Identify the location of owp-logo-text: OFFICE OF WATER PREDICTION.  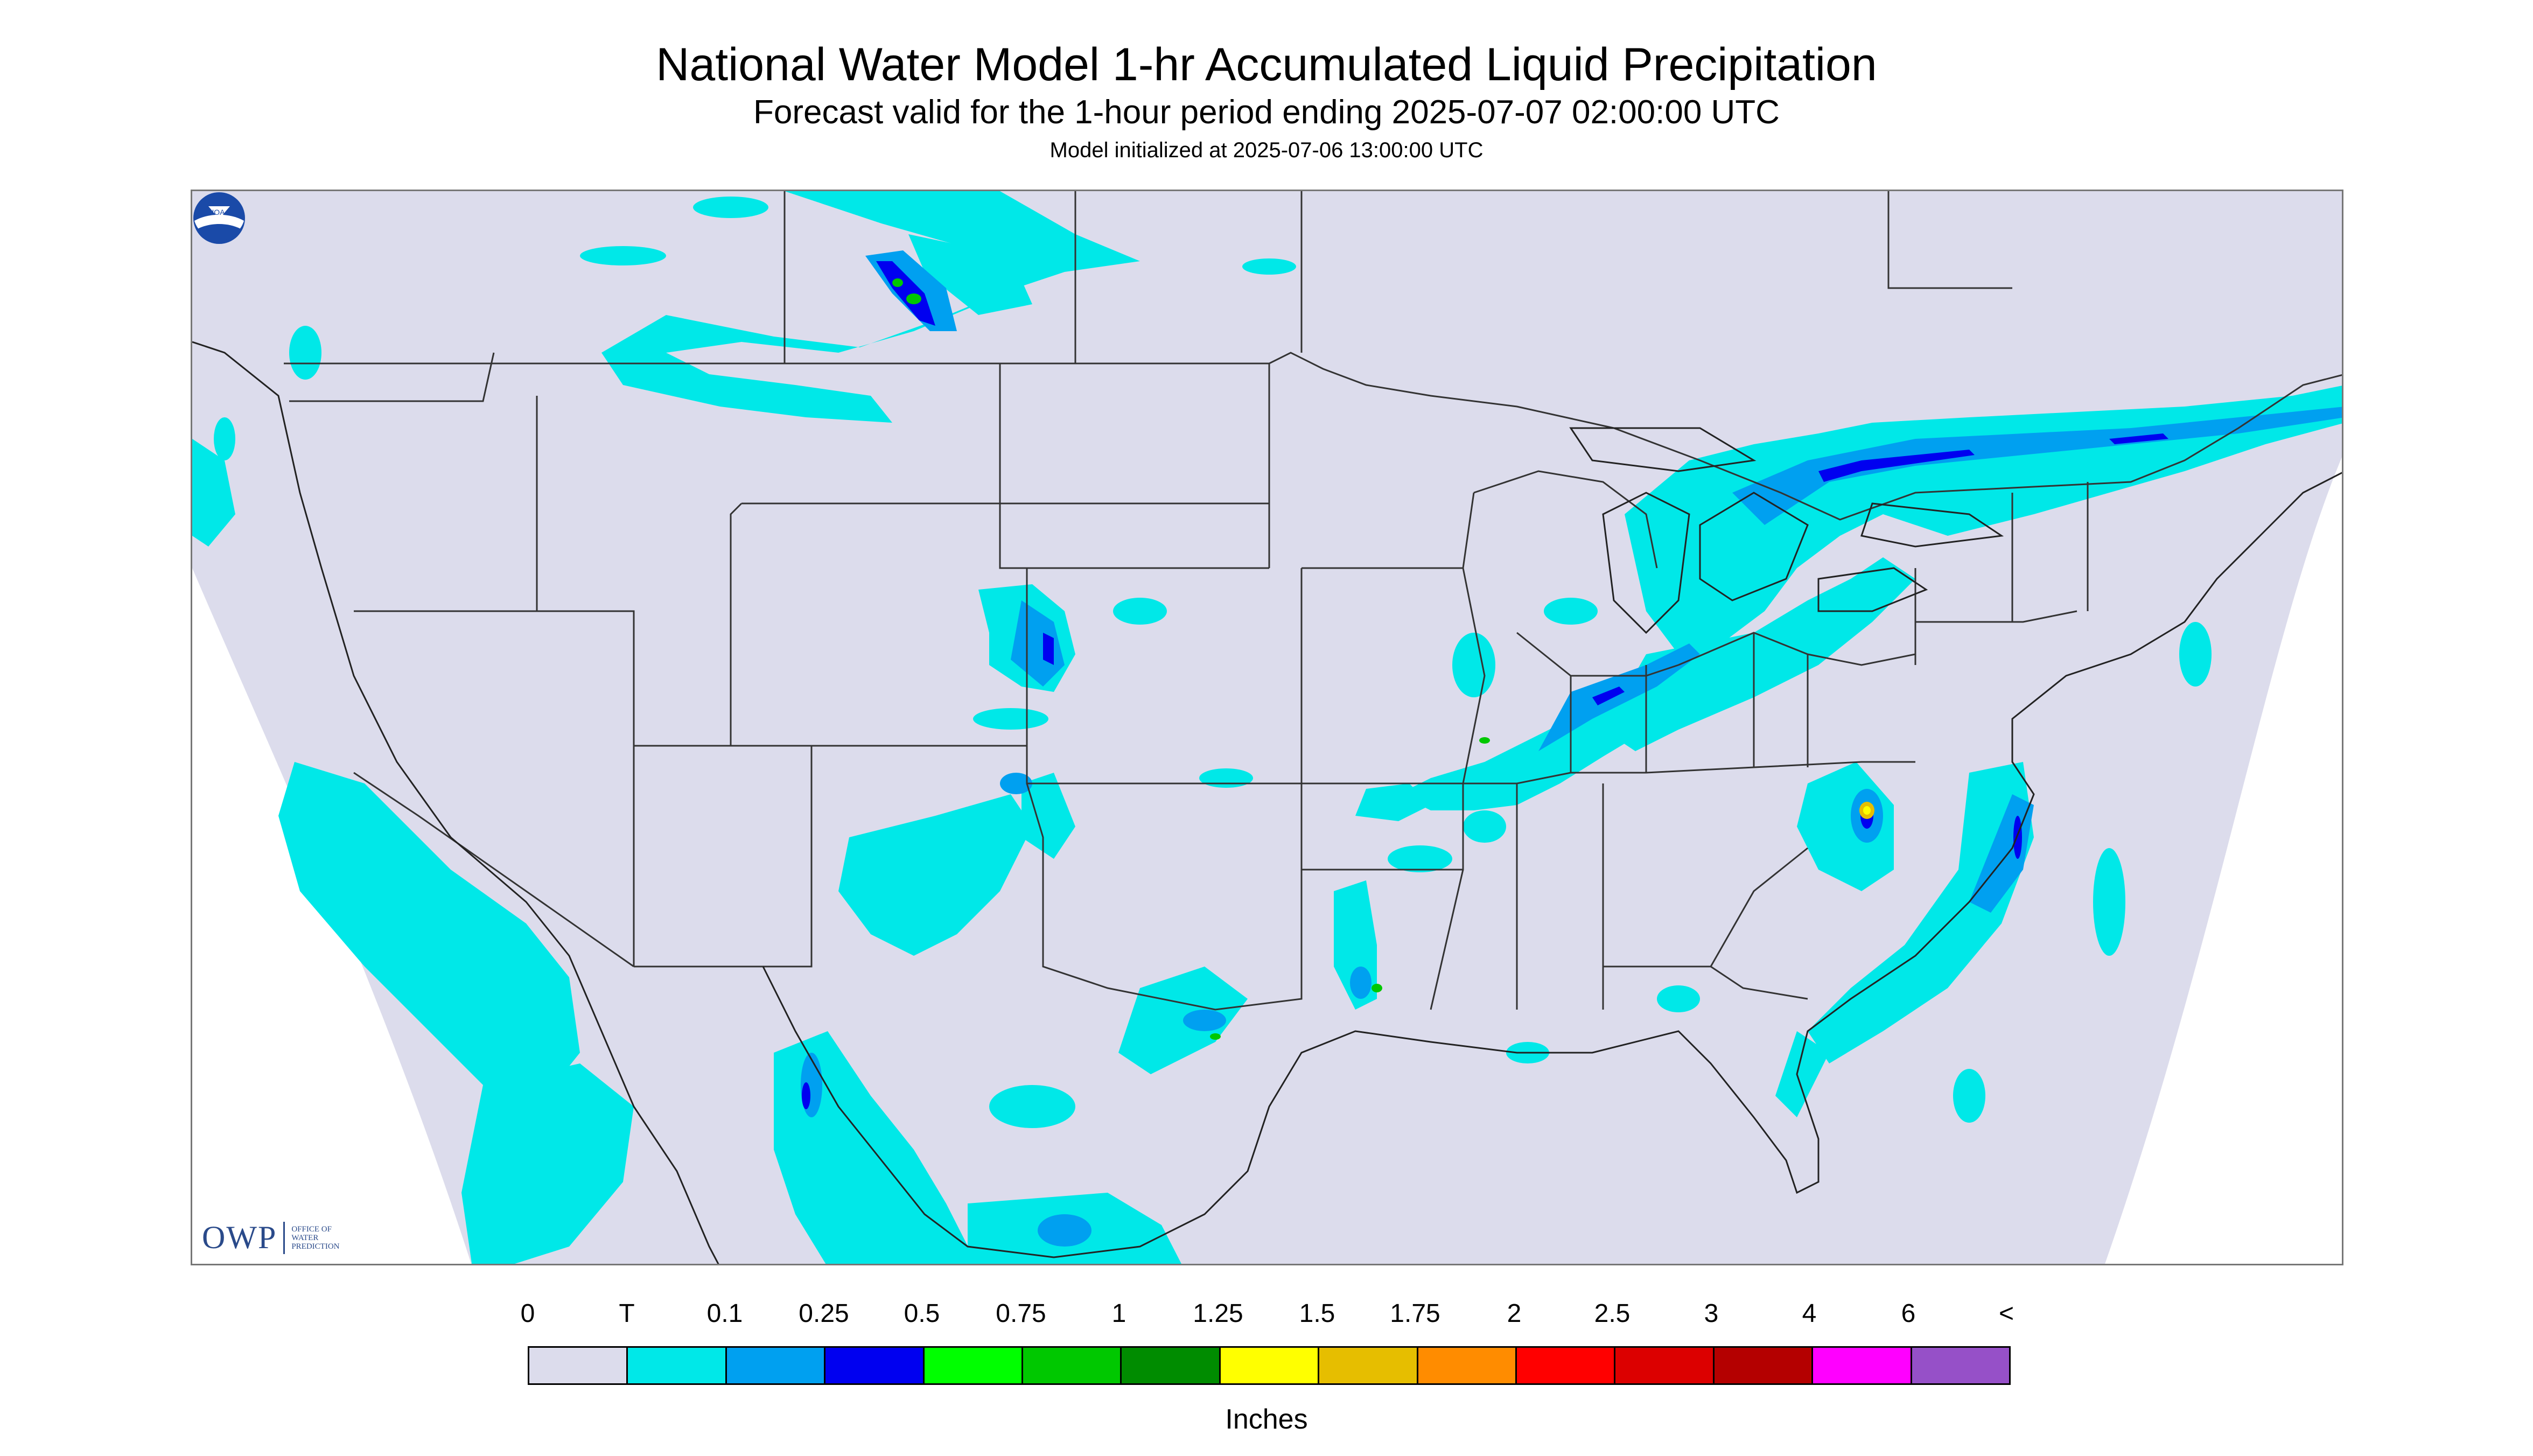
(315, 1237).